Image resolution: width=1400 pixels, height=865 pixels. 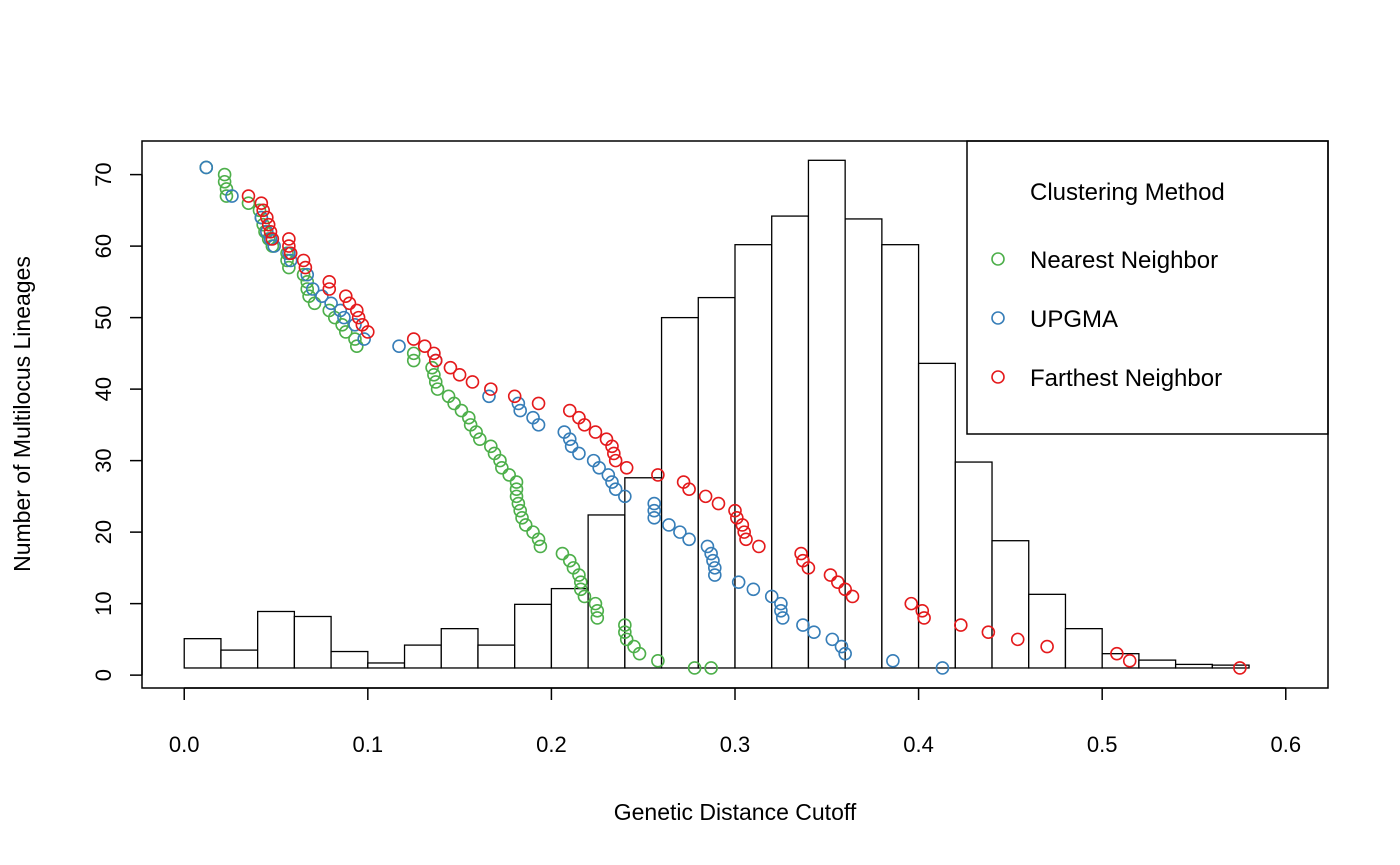 What do you see at coordinates (1124, 260) in the screenshot?
I see `legend-label-nearest-neighbor: Nearest Neighbor` at bounding box center [1124, 260].